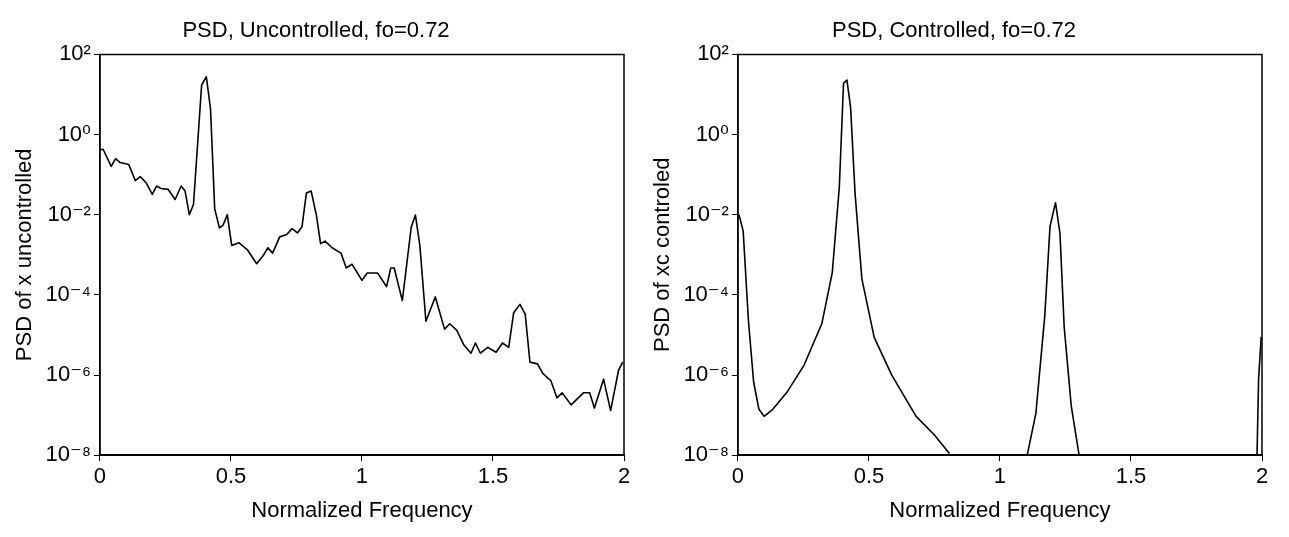 This screenshot has height=537, width=1289. Describe the element at coordinates (316, 30) in the screenshot. I see `chart-title: PSD, Uncontrolled, fo=0.72` at that location.